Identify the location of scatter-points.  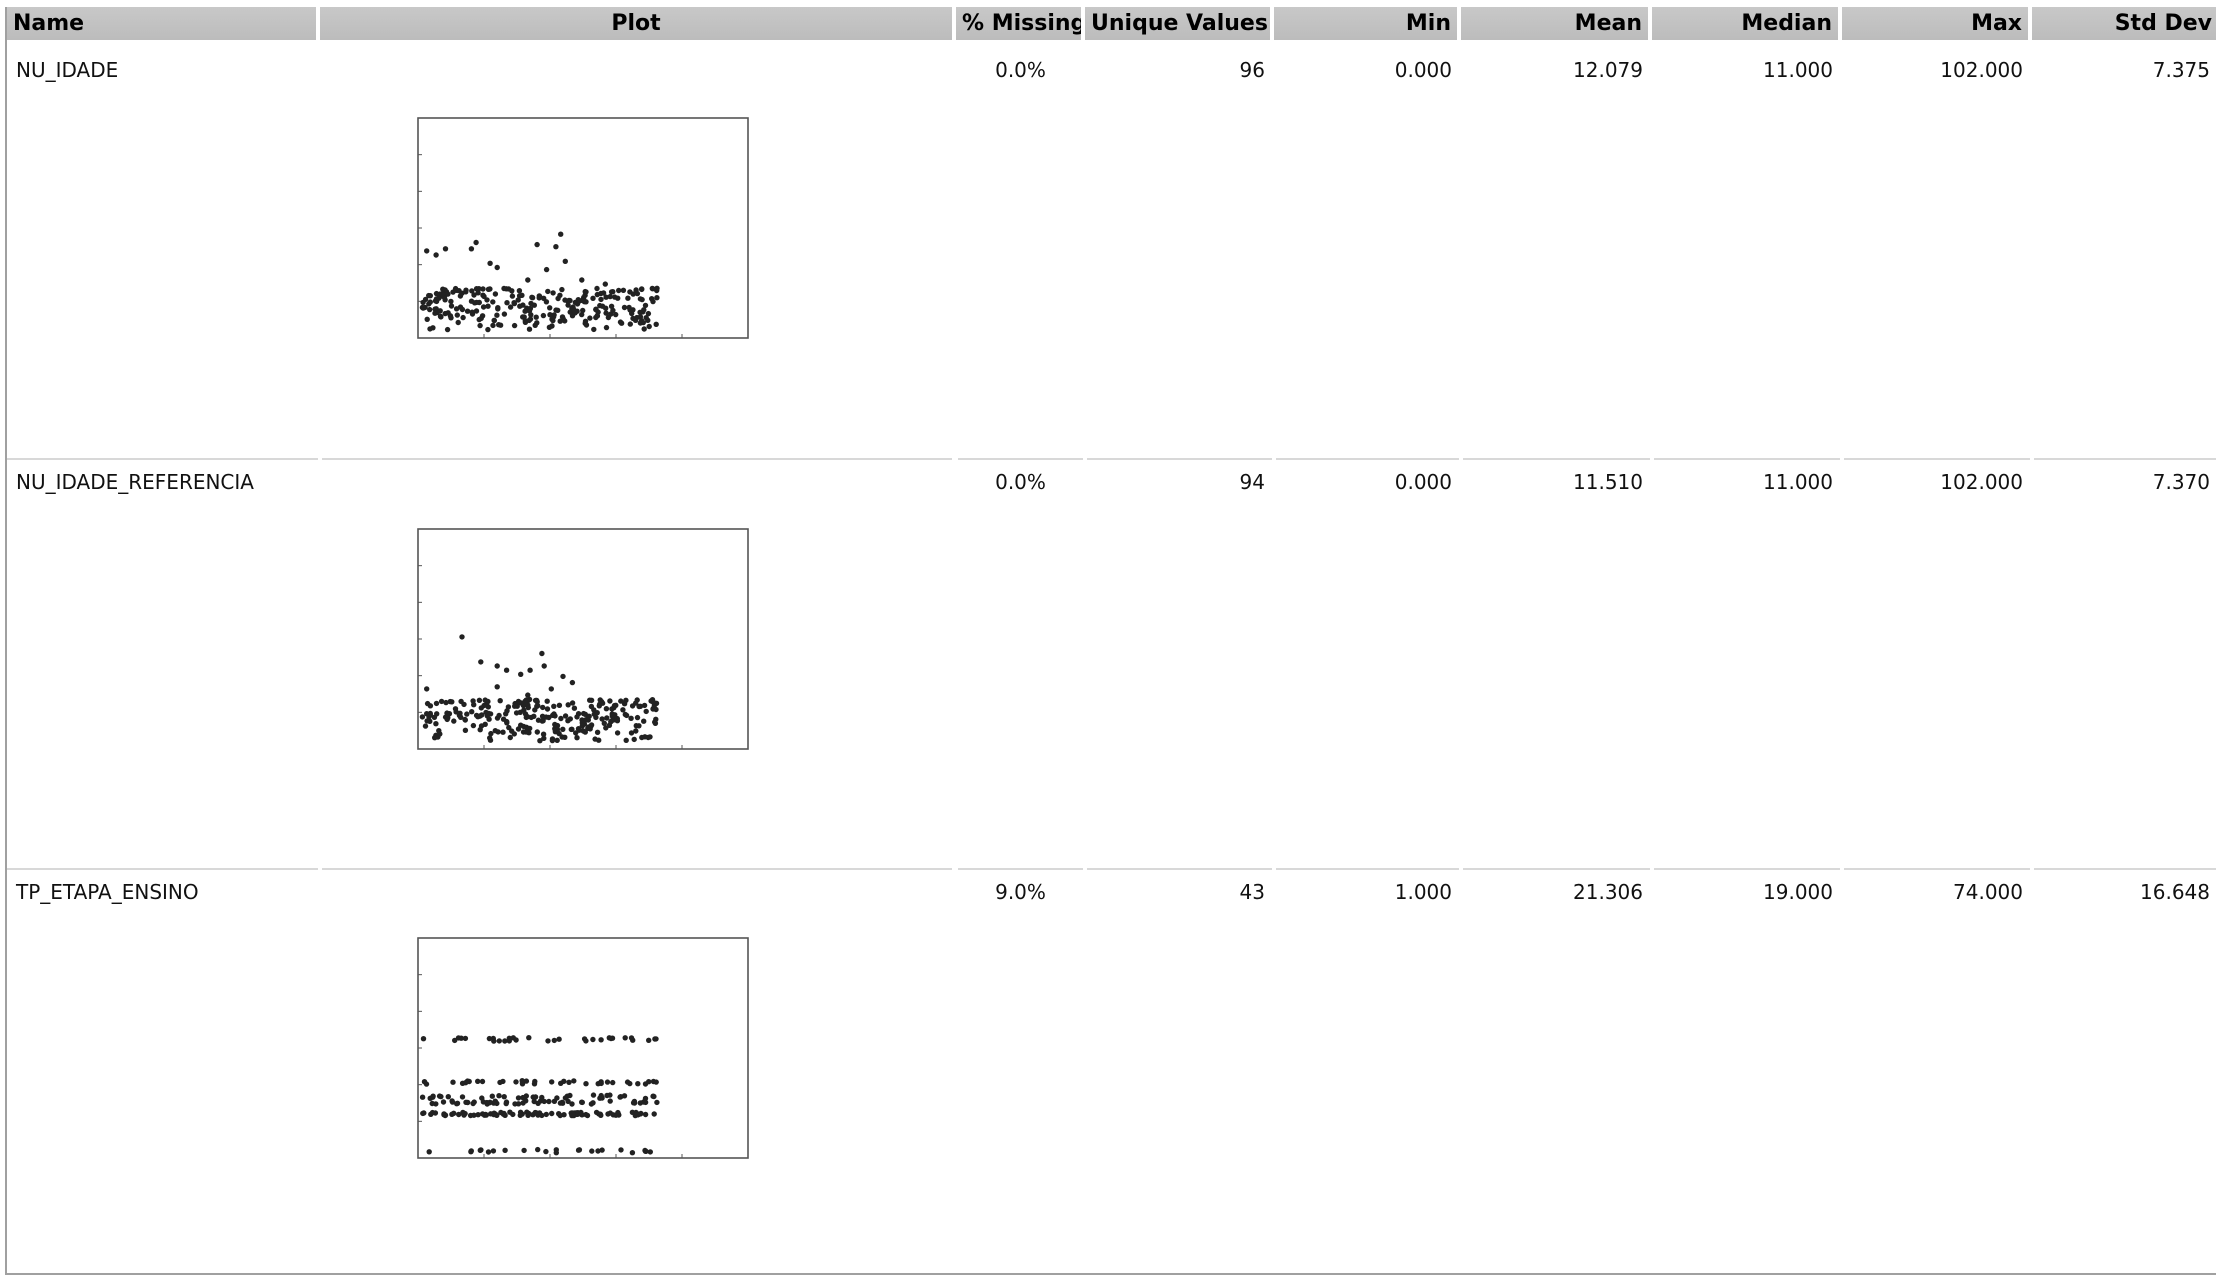
(539, 689).